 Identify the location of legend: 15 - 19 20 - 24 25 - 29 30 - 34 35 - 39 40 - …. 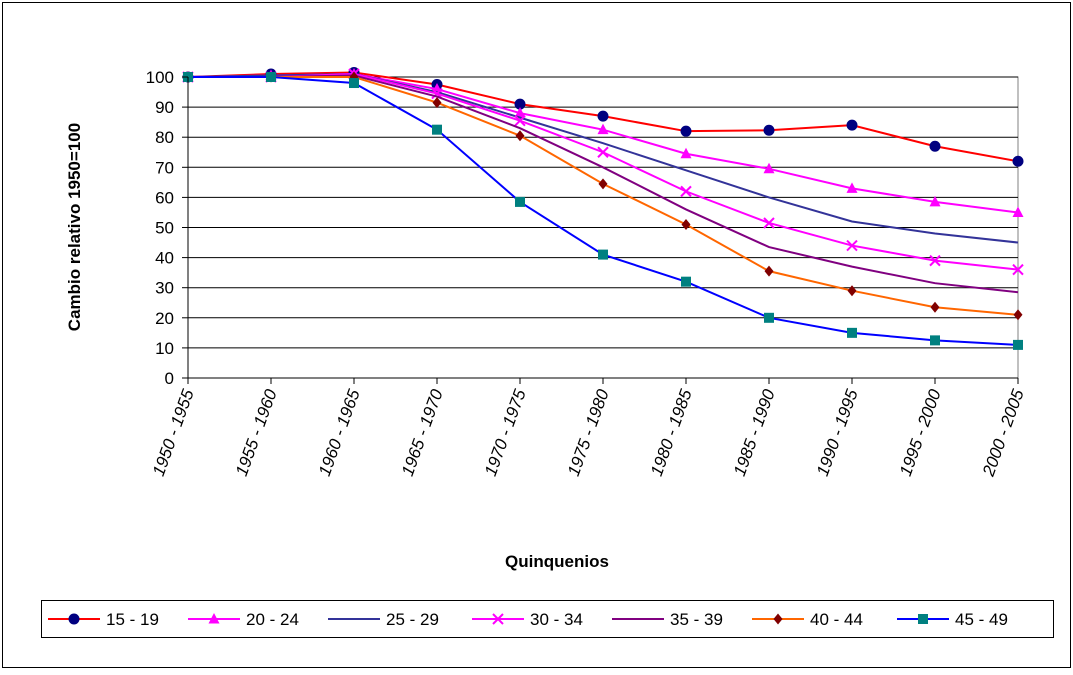
(528, 619).